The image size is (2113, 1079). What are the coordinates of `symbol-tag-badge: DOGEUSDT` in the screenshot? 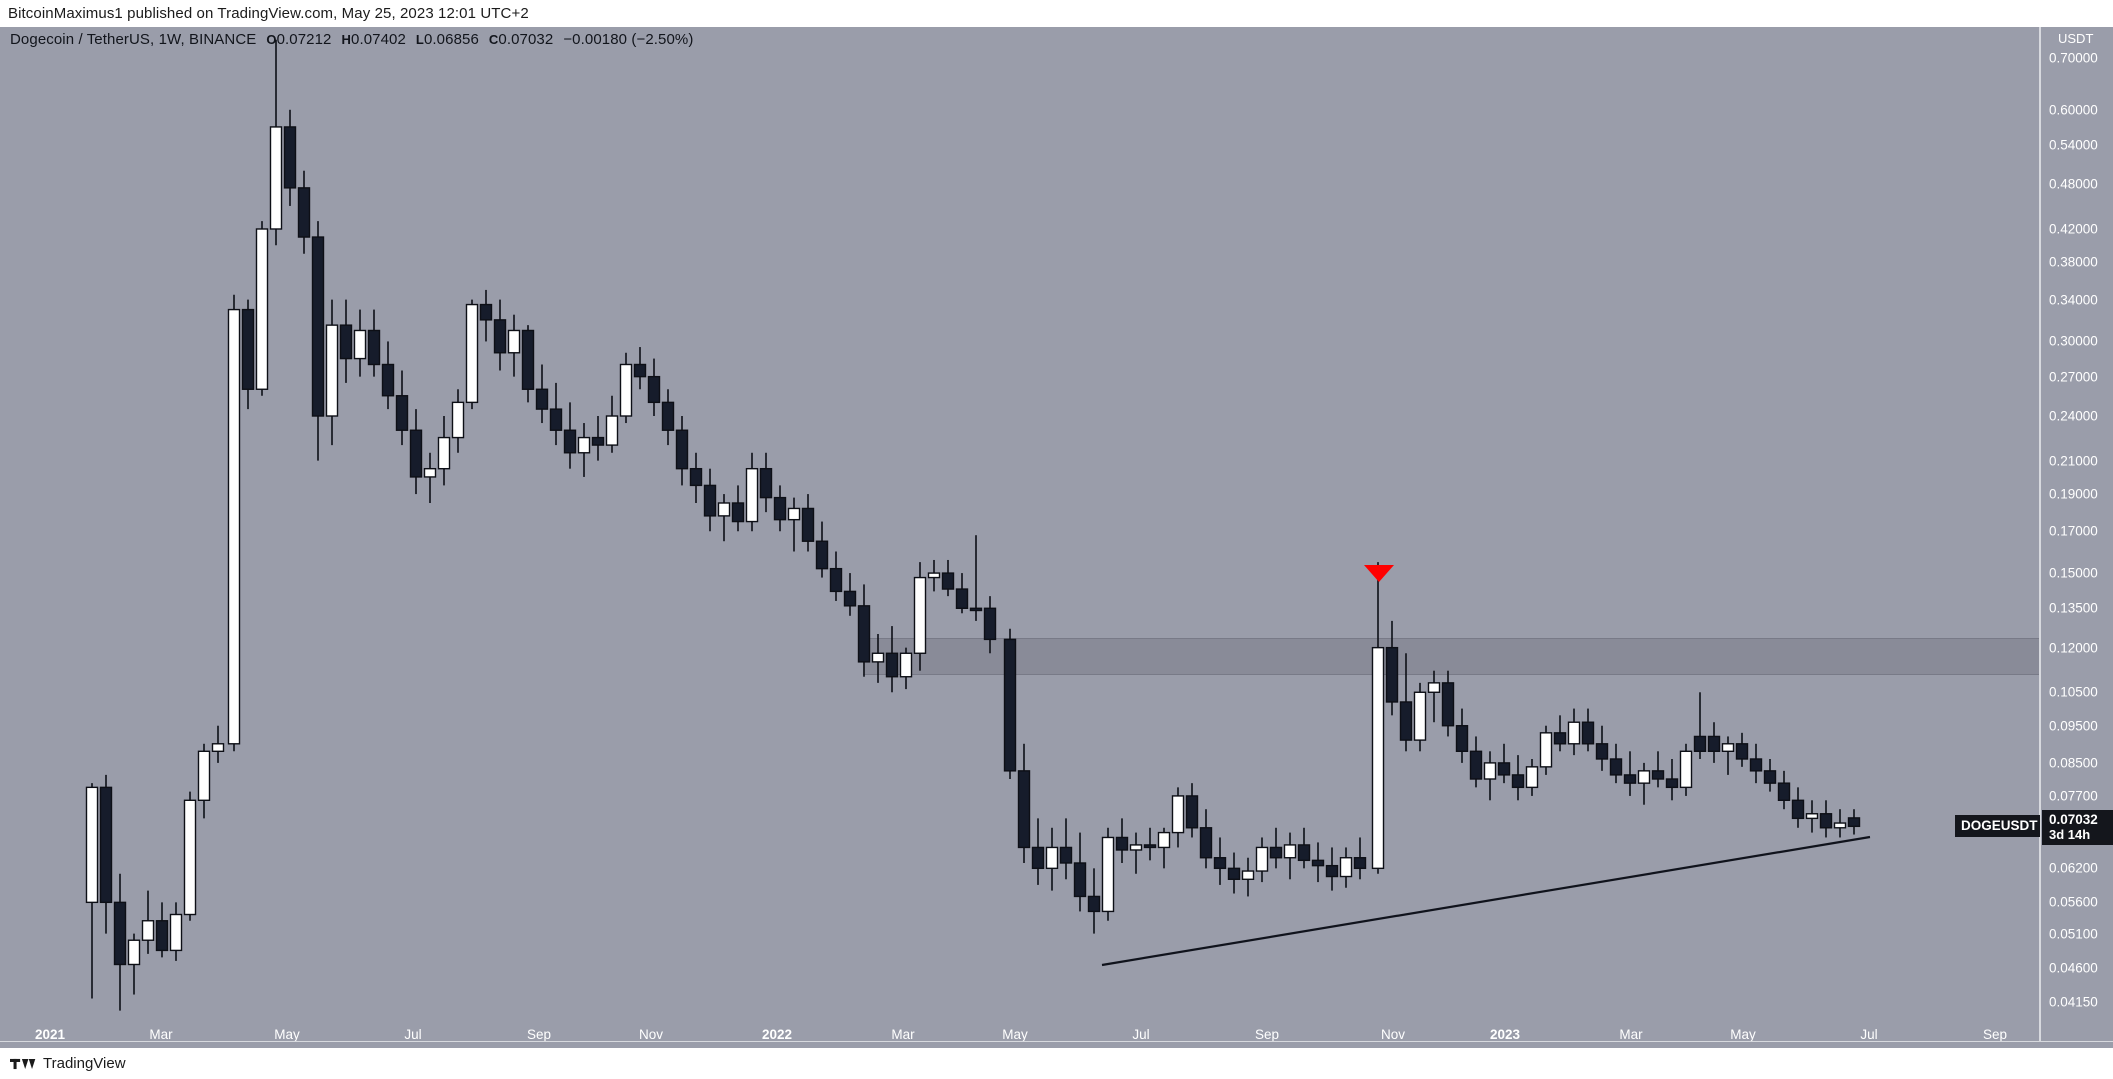 It's located at (1997, 826).